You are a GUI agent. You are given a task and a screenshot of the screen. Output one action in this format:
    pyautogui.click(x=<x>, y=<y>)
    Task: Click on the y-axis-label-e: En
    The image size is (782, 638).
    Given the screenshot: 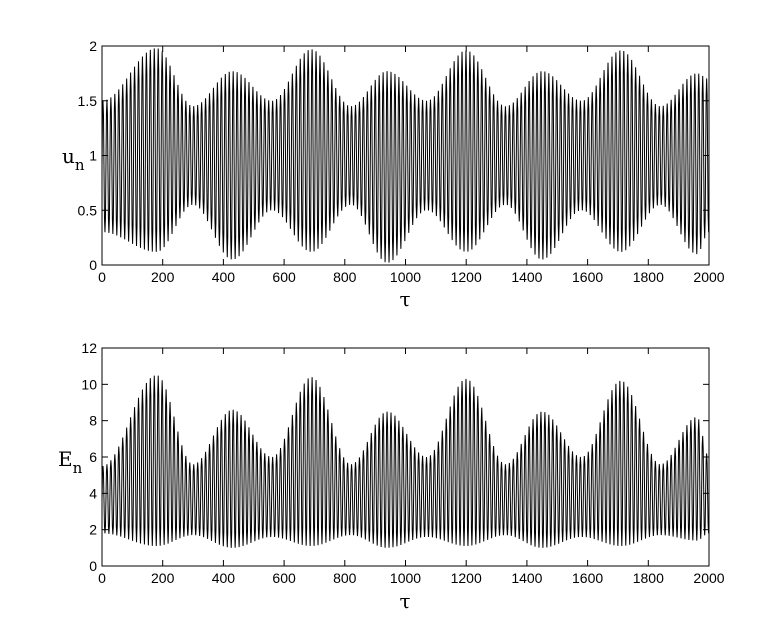 What is the action you would take?
    pyautogui.click(x=70, y=462)
    